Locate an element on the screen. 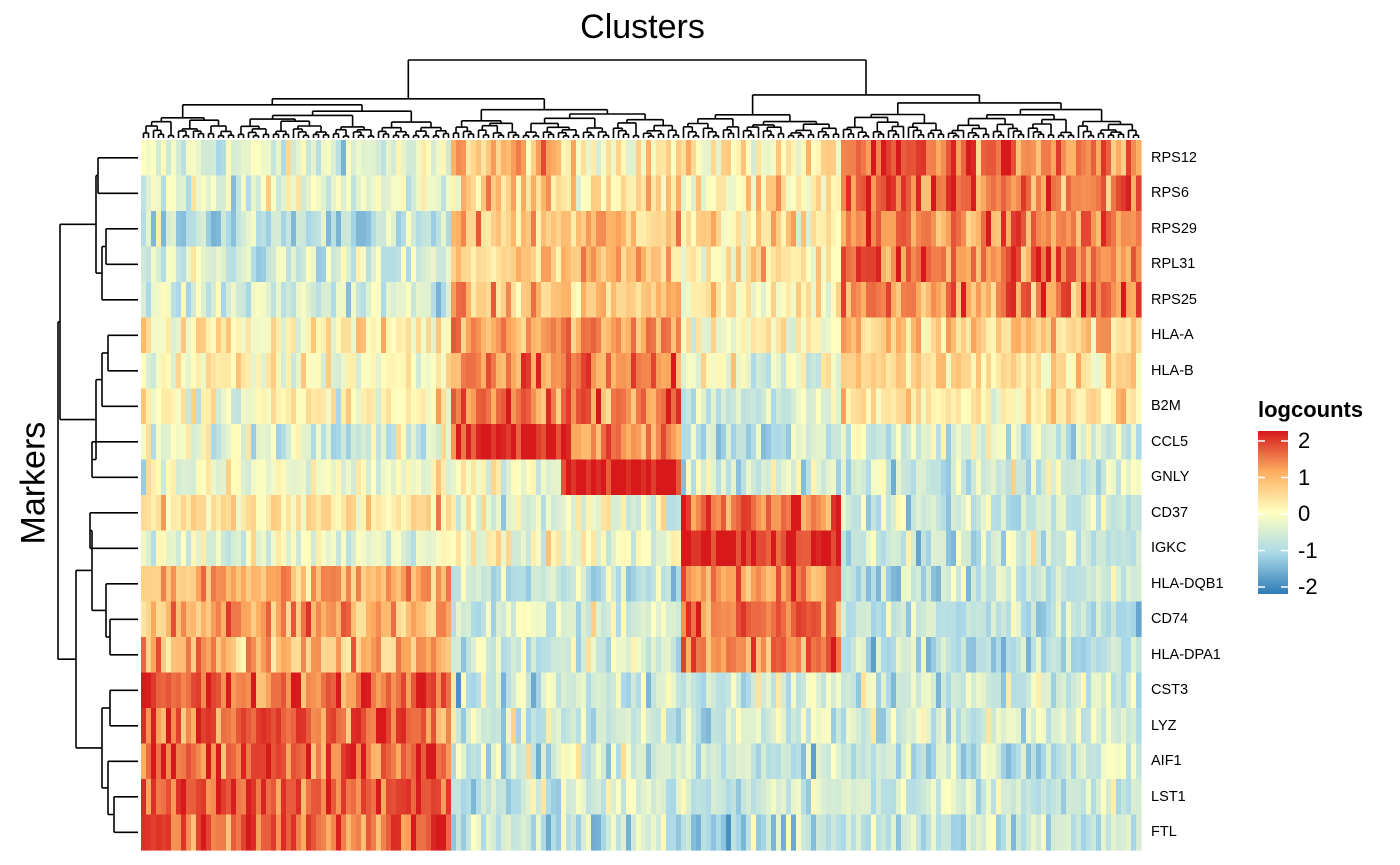 The image size is (1400, 865). row-label: GNLY is located at coordinates (1170, 477).